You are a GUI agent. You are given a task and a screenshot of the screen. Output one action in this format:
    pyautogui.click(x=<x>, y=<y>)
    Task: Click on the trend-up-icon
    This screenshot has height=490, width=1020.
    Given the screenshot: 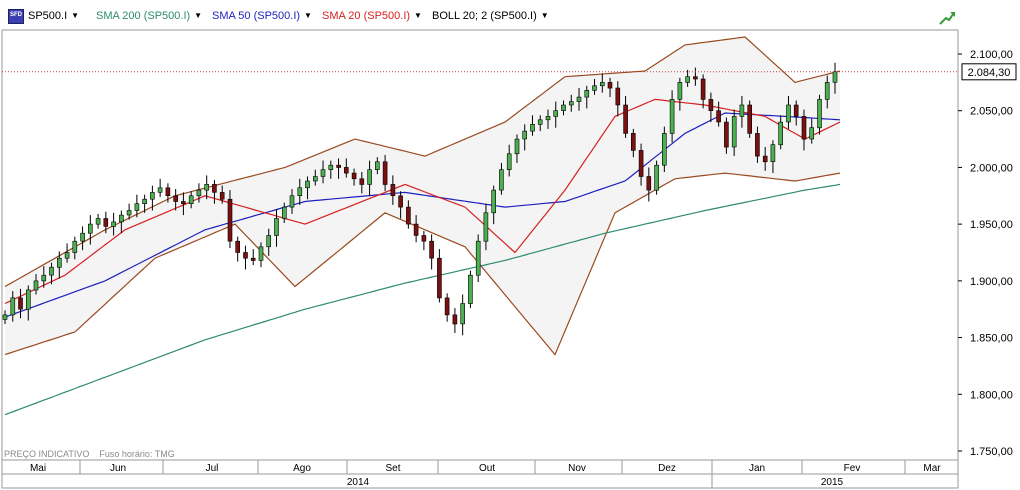 What is the action you would take?
    pyautogui.click(x=947, y=18)
    